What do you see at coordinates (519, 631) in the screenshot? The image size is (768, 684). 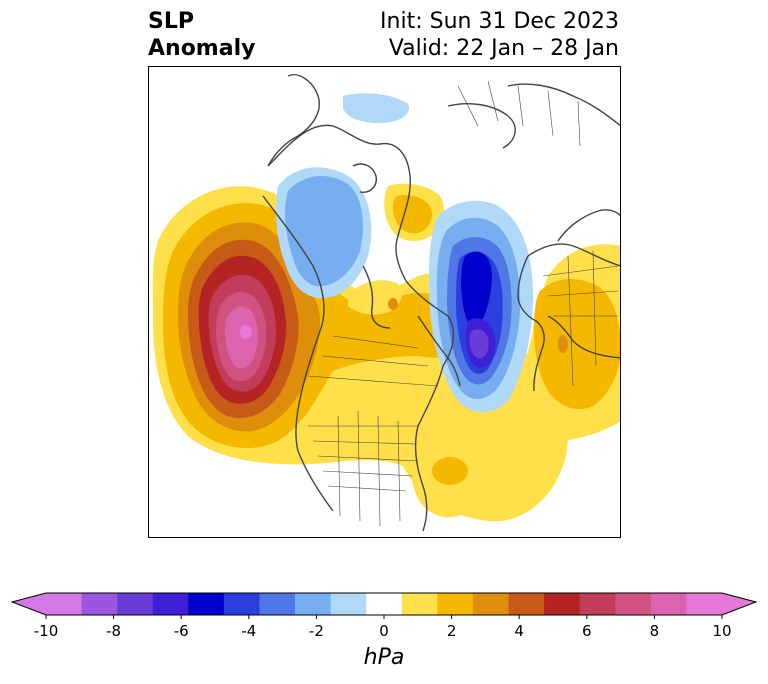 I see `colorbar-tick-label: 4` at bounding box center [519, 631].